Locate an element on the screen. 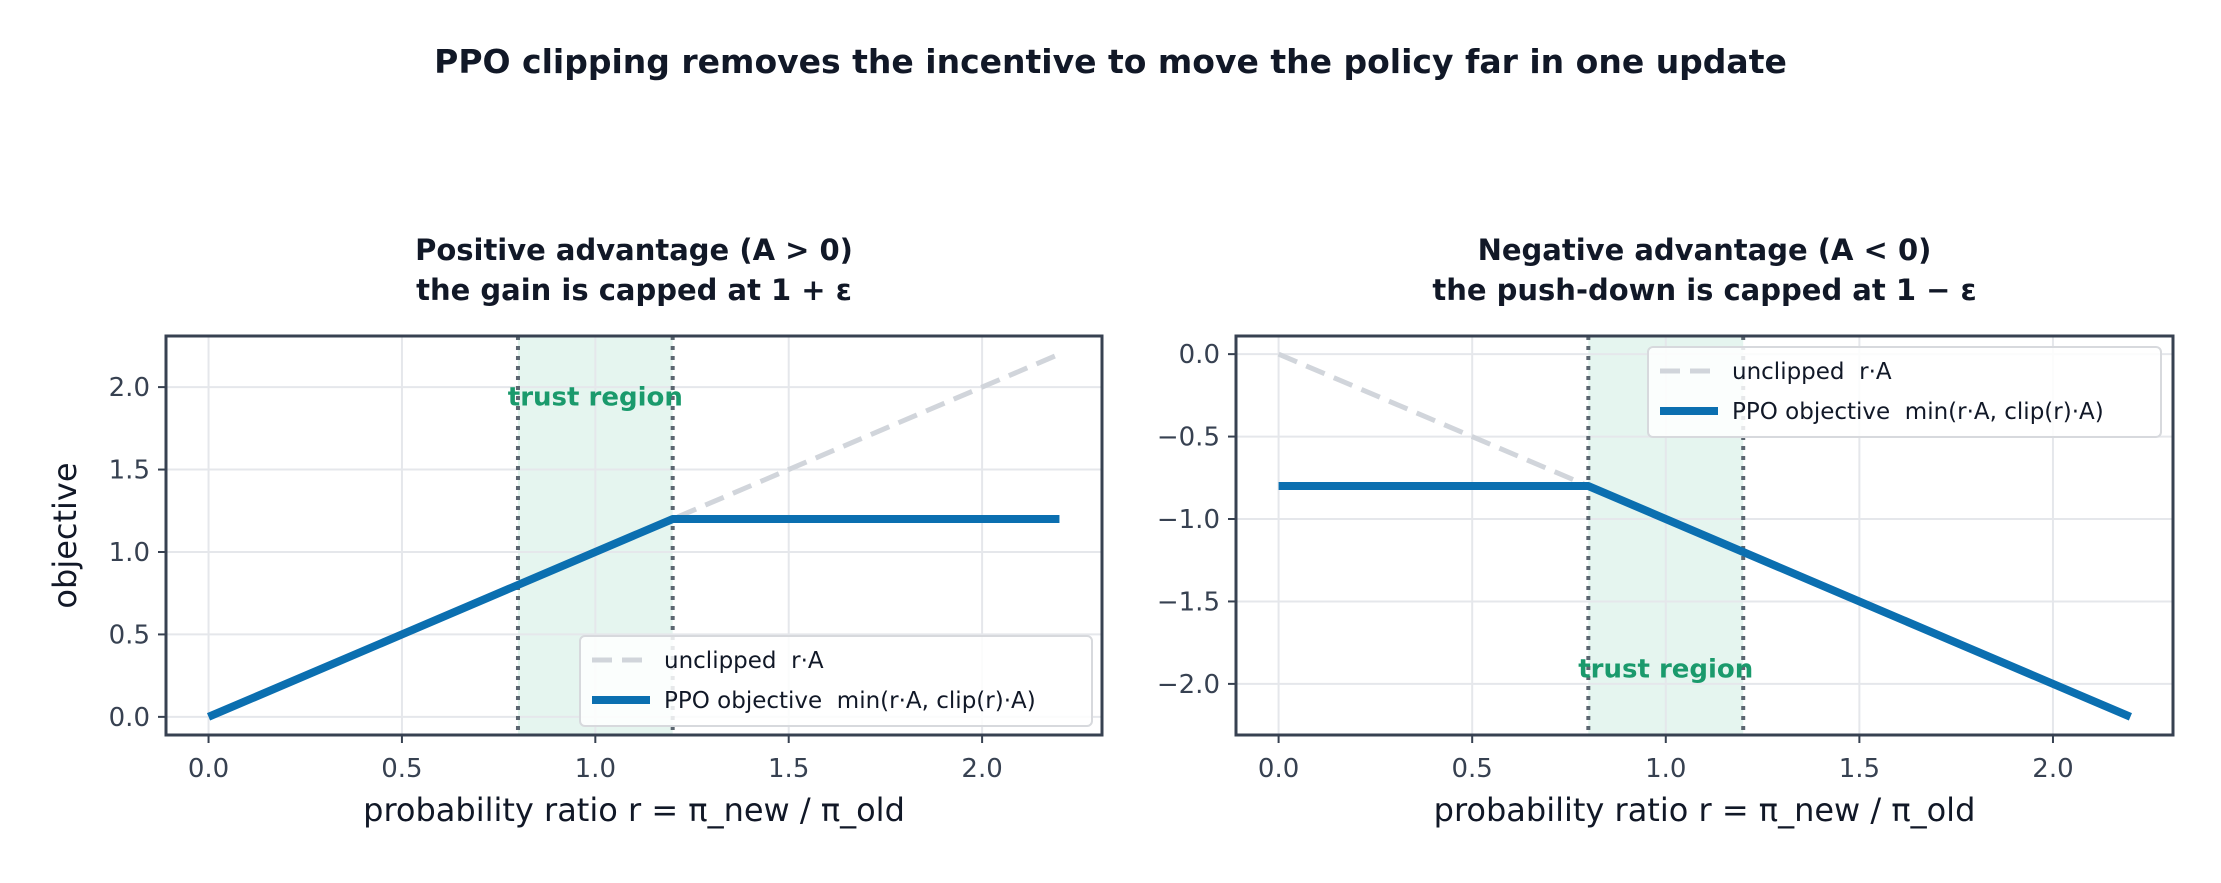  panel-subtitle: the gain is capped at 1 + ε is located at coordinates (634, 290).